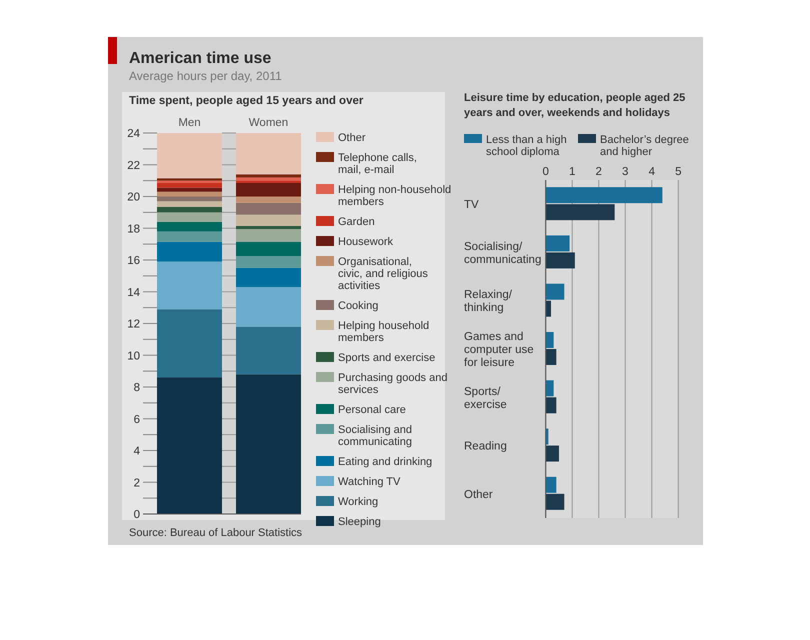  Describe the element at coordinates (575, 105) in the screenshot. I see `chart-title: Leisure time by education, people aged 25 years and over, weekends and holidays` at that location.